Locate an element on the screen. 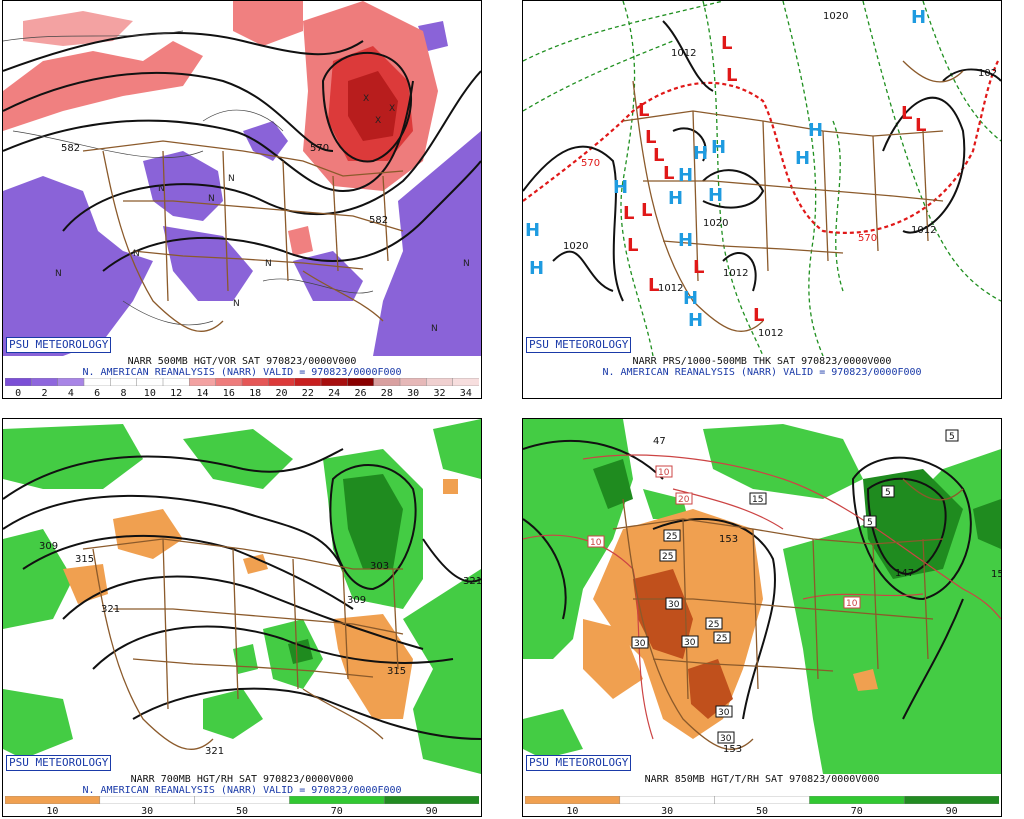 The width and height of the screenshot is (1024, 819). contour-label: 153 is located at coordinates (732, 749).